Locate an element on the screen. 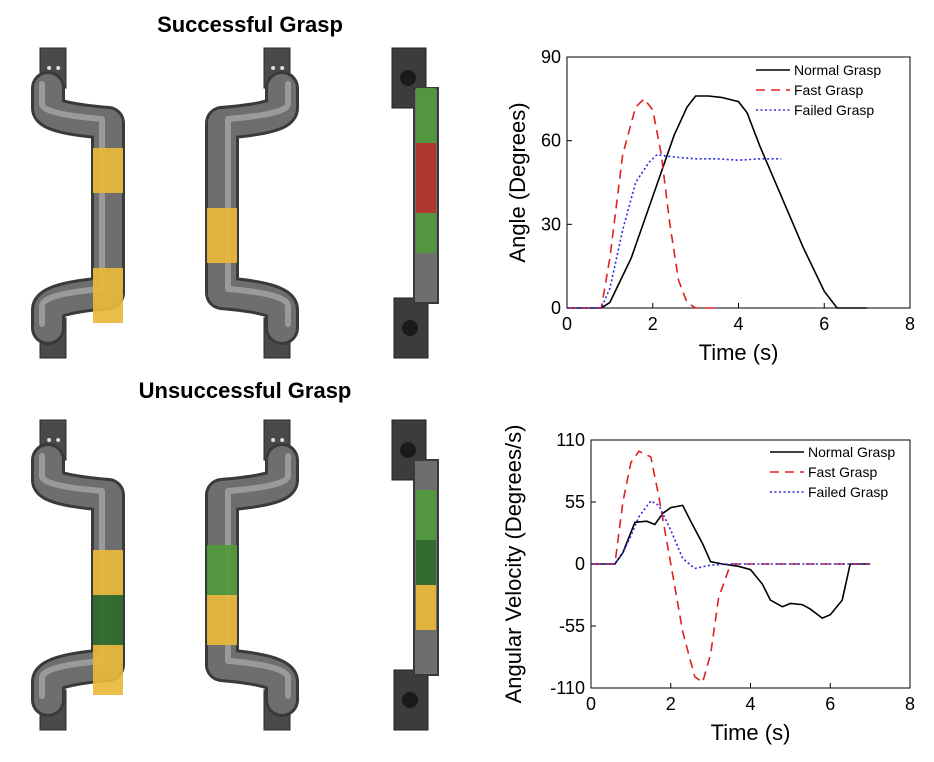 This screenshot has width=934, height=762. y-tick-label: -110 is located at coordinates (567, 688).